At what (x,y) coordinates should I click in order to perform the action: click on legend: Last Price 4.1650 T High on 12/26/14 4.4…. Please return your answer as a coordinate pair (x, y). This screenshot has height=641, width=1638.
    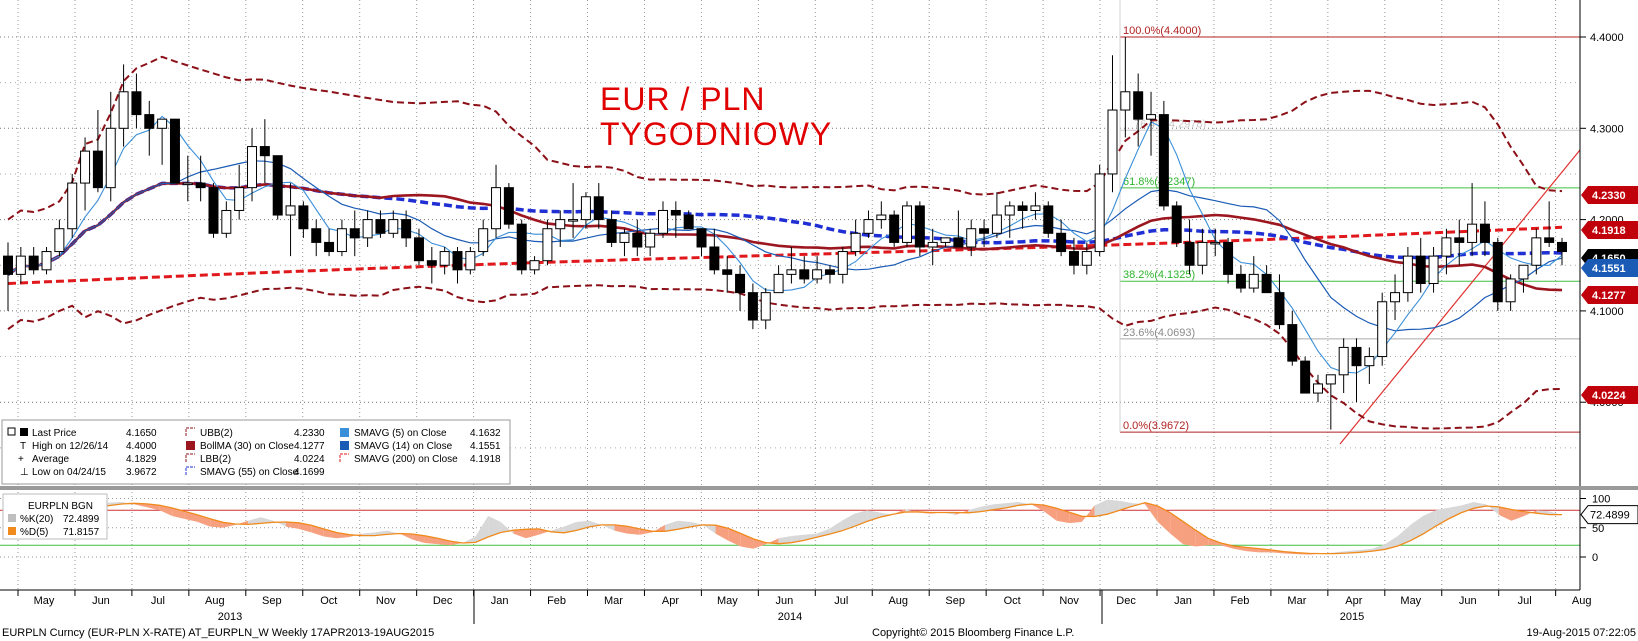
    Looking at the image, I should click on (256, 452).